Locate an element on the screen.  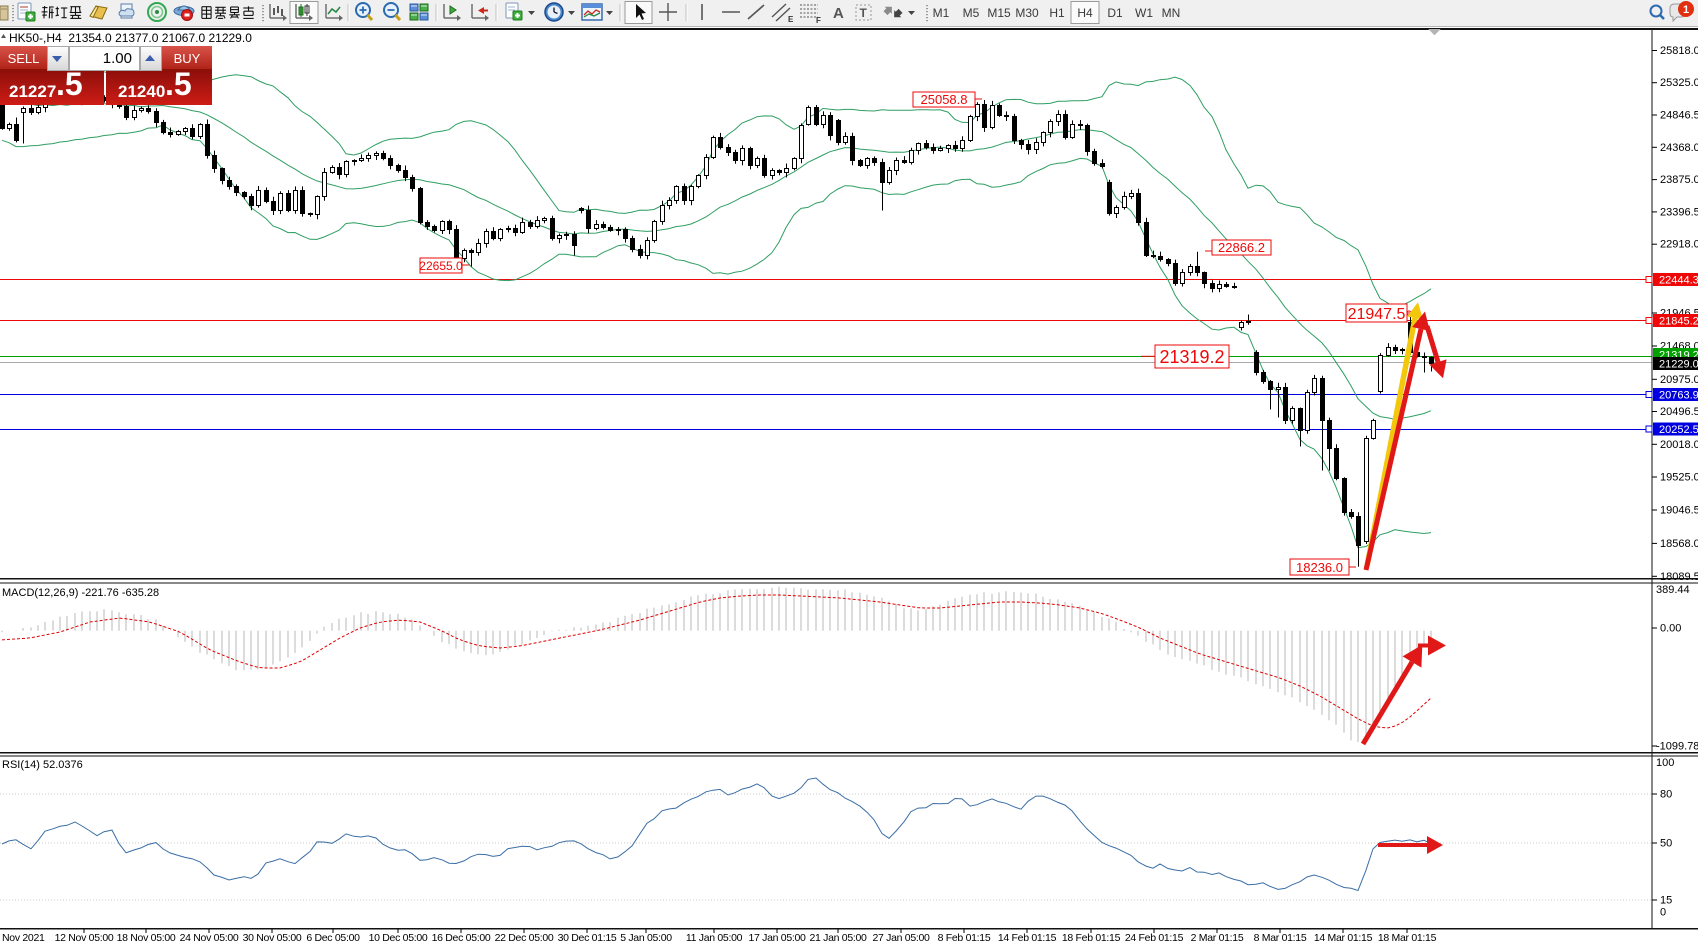
svg-text: 18236.0 is located at coordinates (1319, 567).